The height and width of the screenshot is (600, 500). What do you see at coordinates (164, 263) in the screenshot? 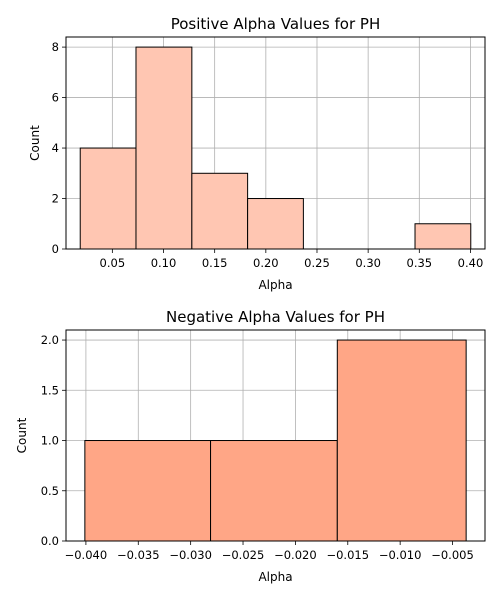
I see `x-tick-label: 0.10` at bounding box center [164, 263].